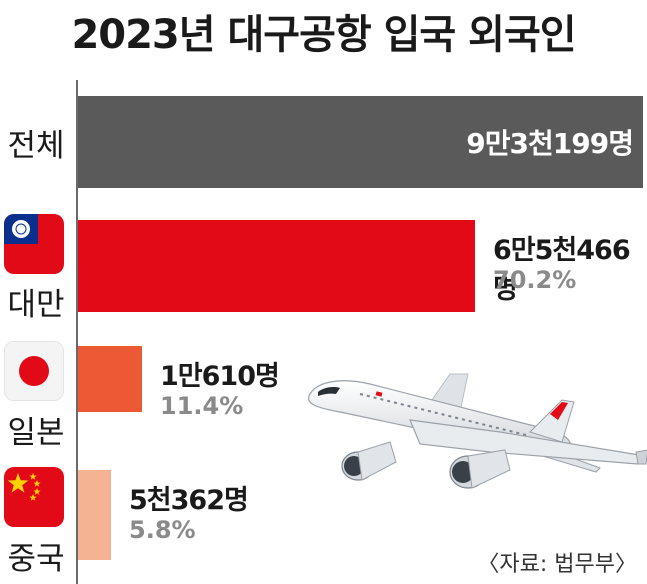 The height and width of the screenshot is (584, 647). I want to click on bar-total: 9만3천199명, so click(360, 142).